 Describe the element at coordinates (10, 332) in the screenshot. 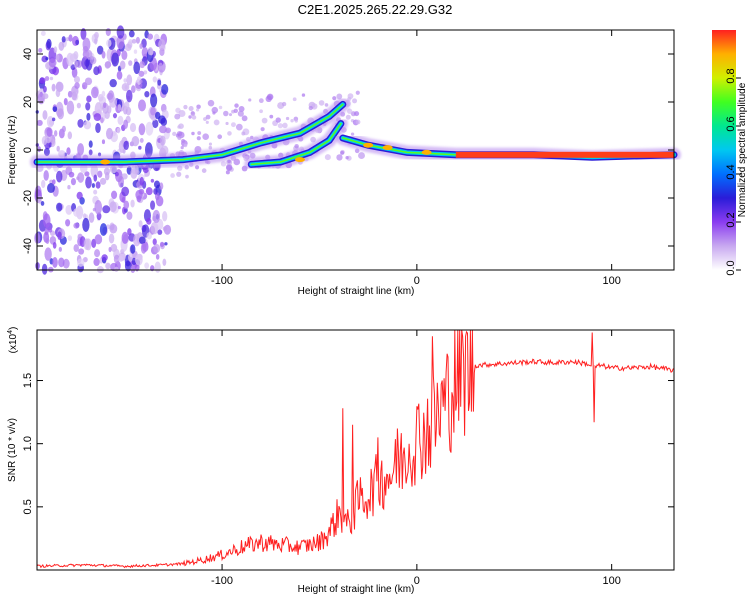

I see `snr-multiplier-exponent: 4` at that location.